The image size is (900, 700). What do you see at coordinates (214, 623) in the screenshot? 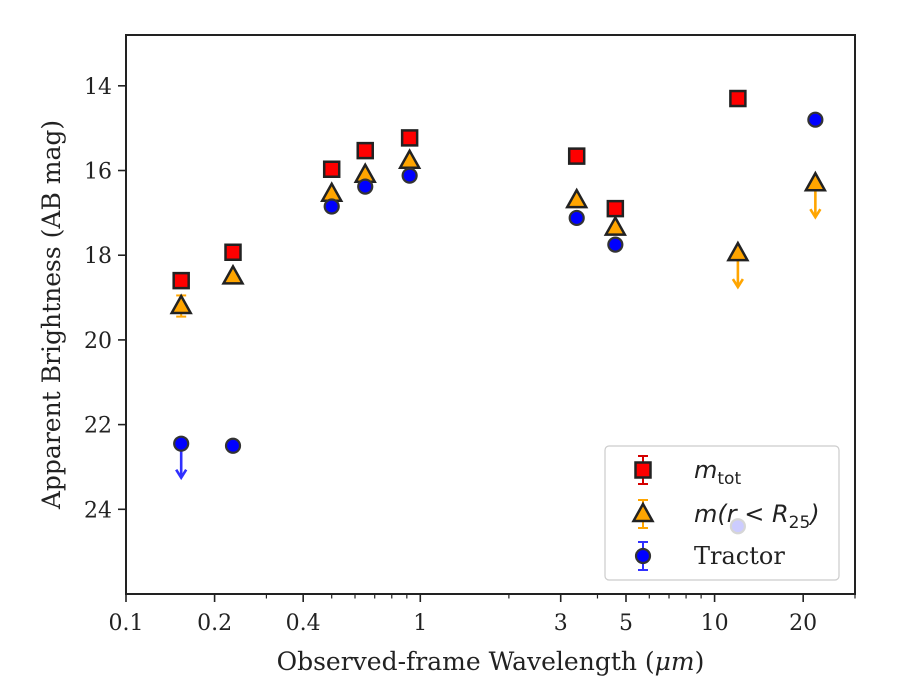
I see `x-tick-label: 0.2` at bounding box center [214, 623].